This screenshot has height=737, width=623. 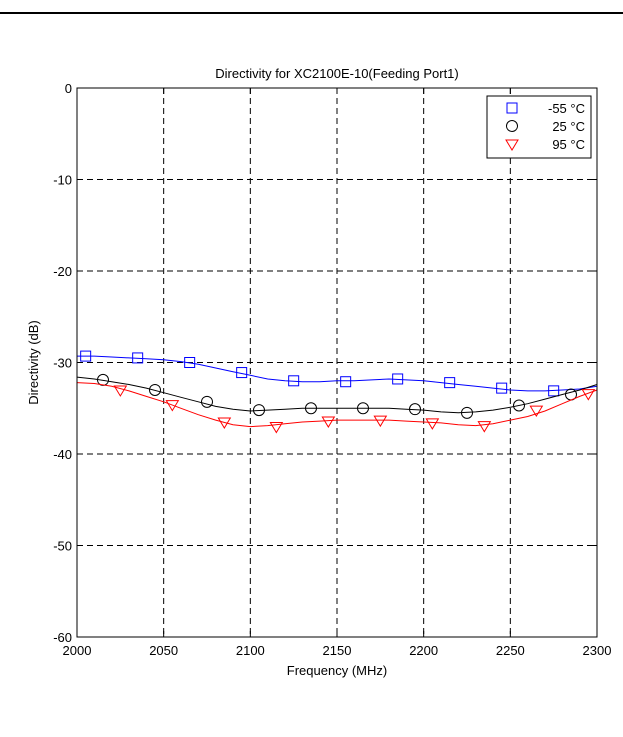 What do you see at coordinates (77, 650) in the screenshot?
I see `x-tick-label: 2000` at bounding box center [77, 650].